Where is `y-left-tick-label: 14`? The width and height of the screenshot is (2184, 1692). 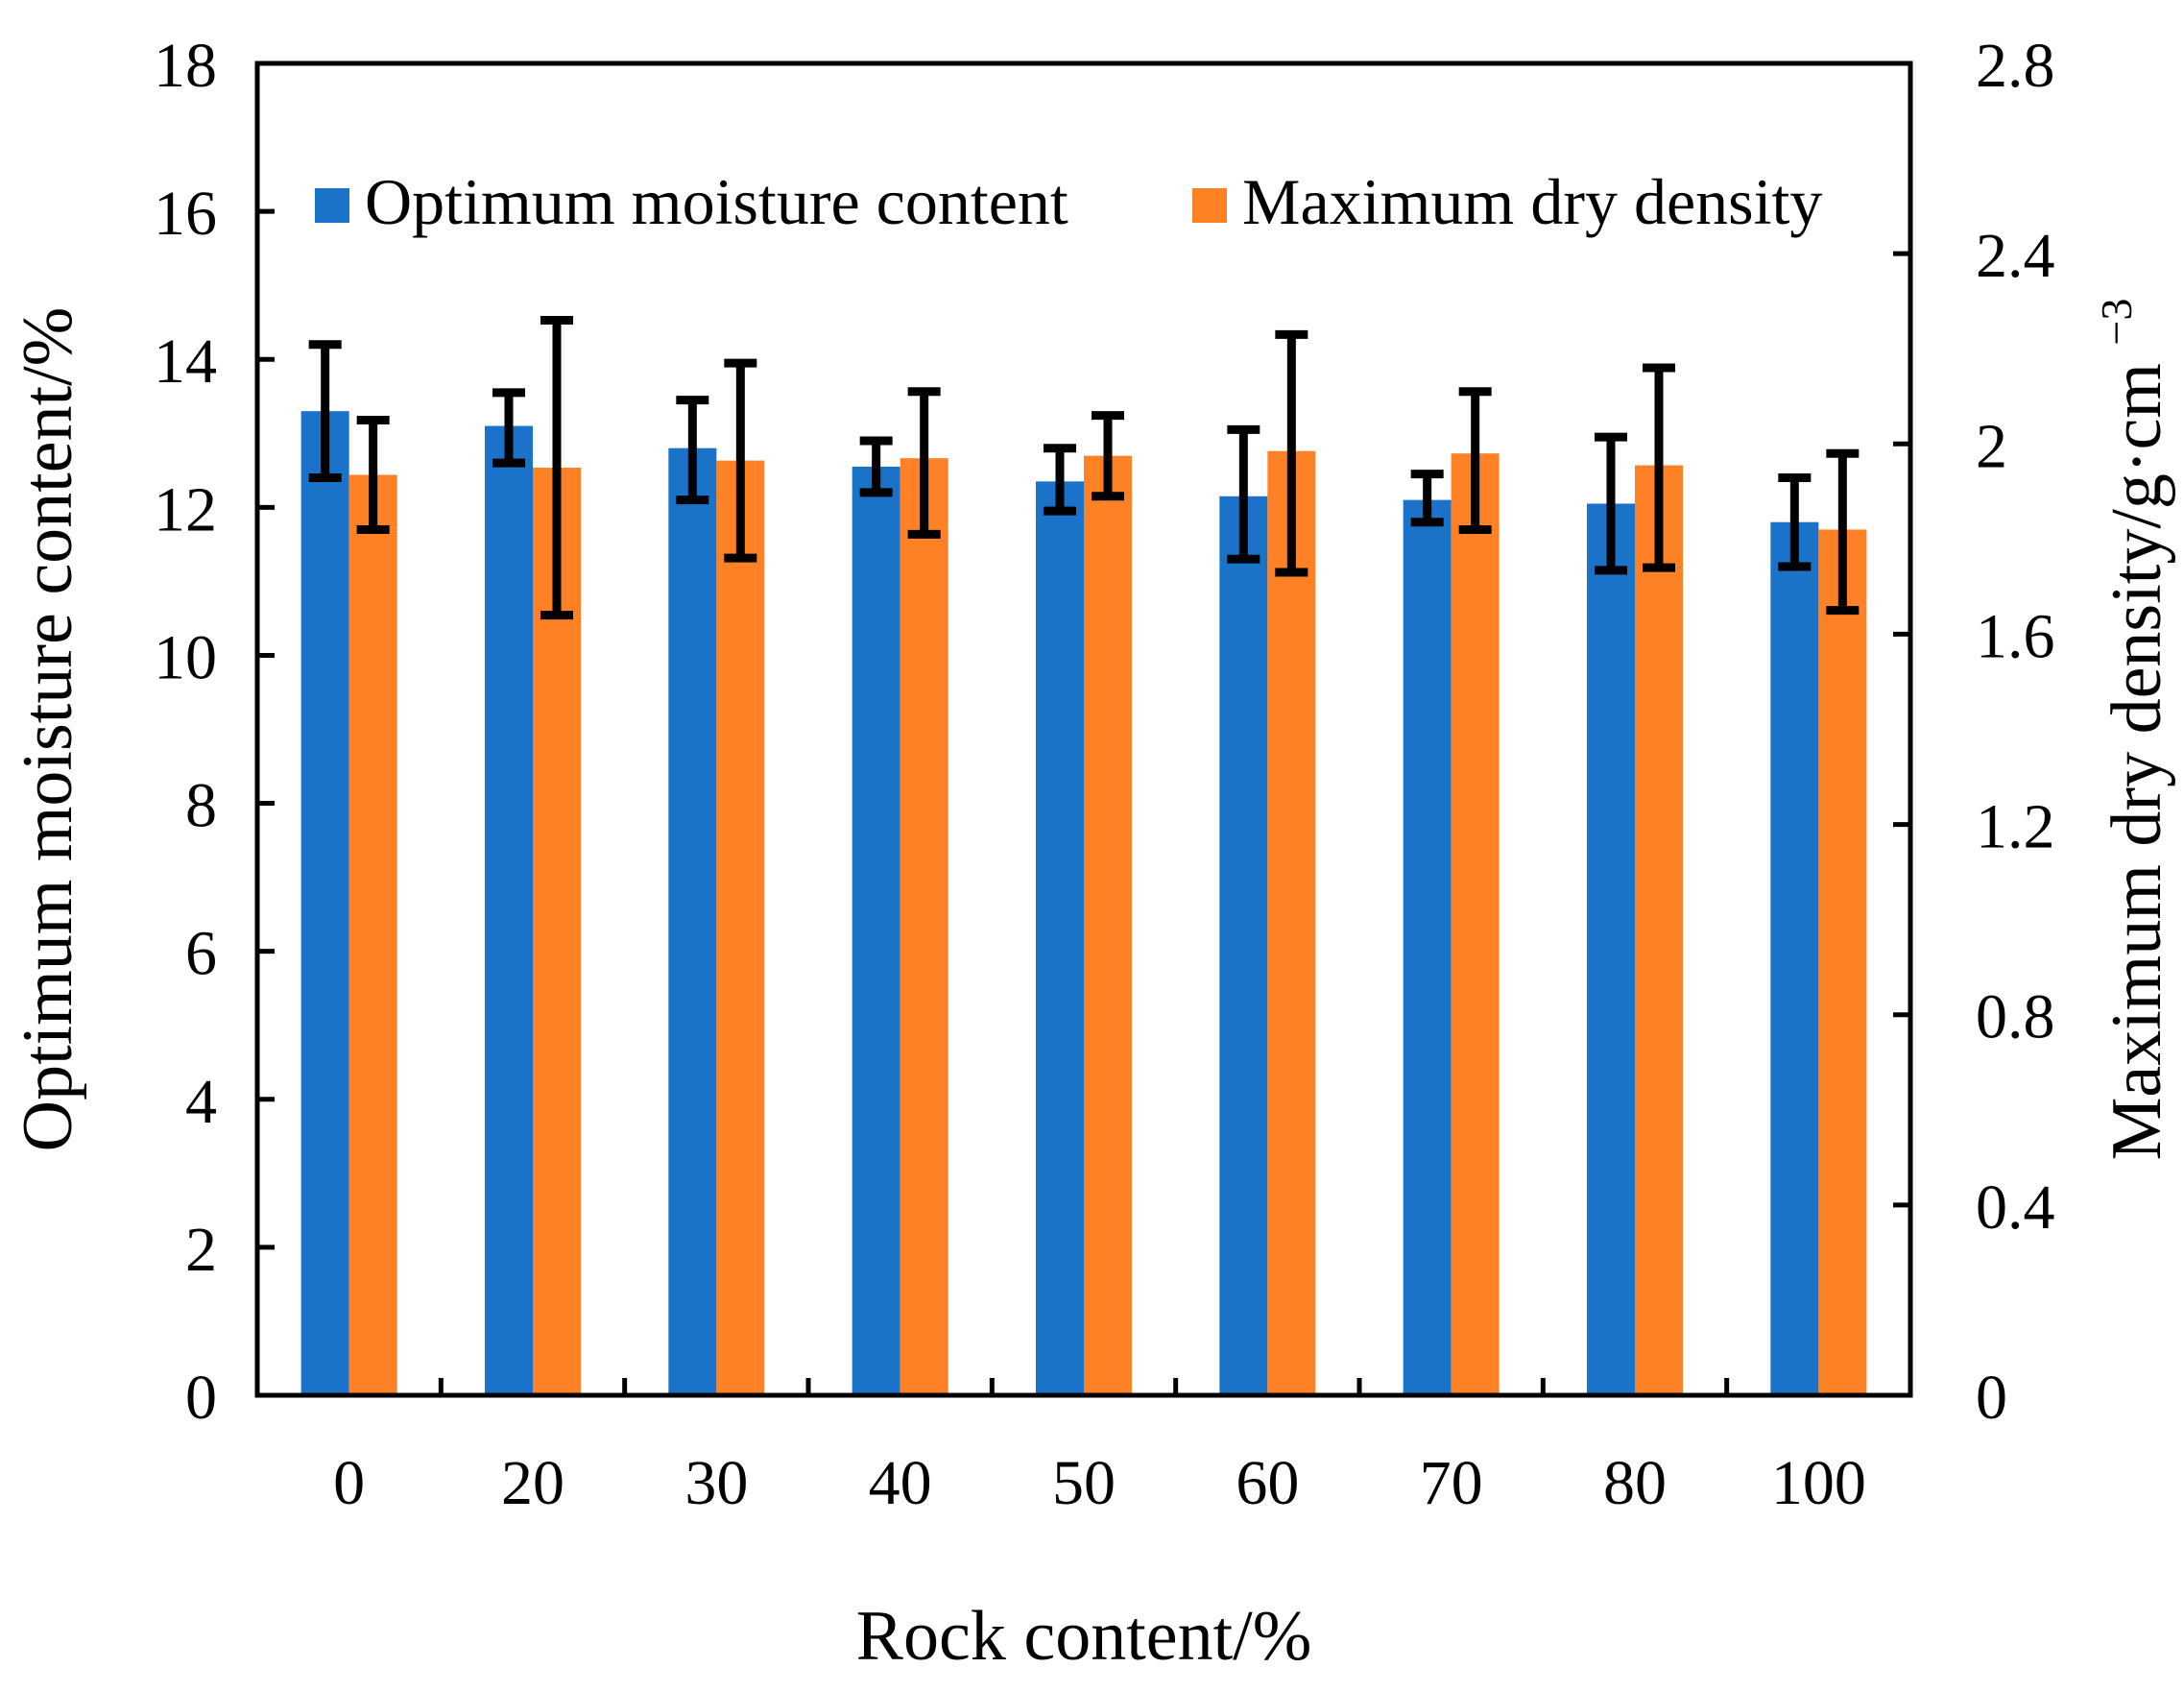
y-left-tick-label: 14 is located at coordinates (185, 361).